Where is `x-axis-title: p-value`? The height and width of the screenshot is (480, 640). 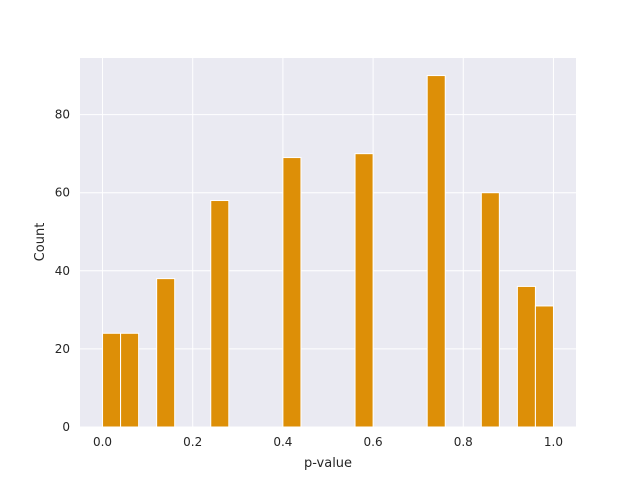 x-axis-title: p-value is located at coordinates (328, 463).